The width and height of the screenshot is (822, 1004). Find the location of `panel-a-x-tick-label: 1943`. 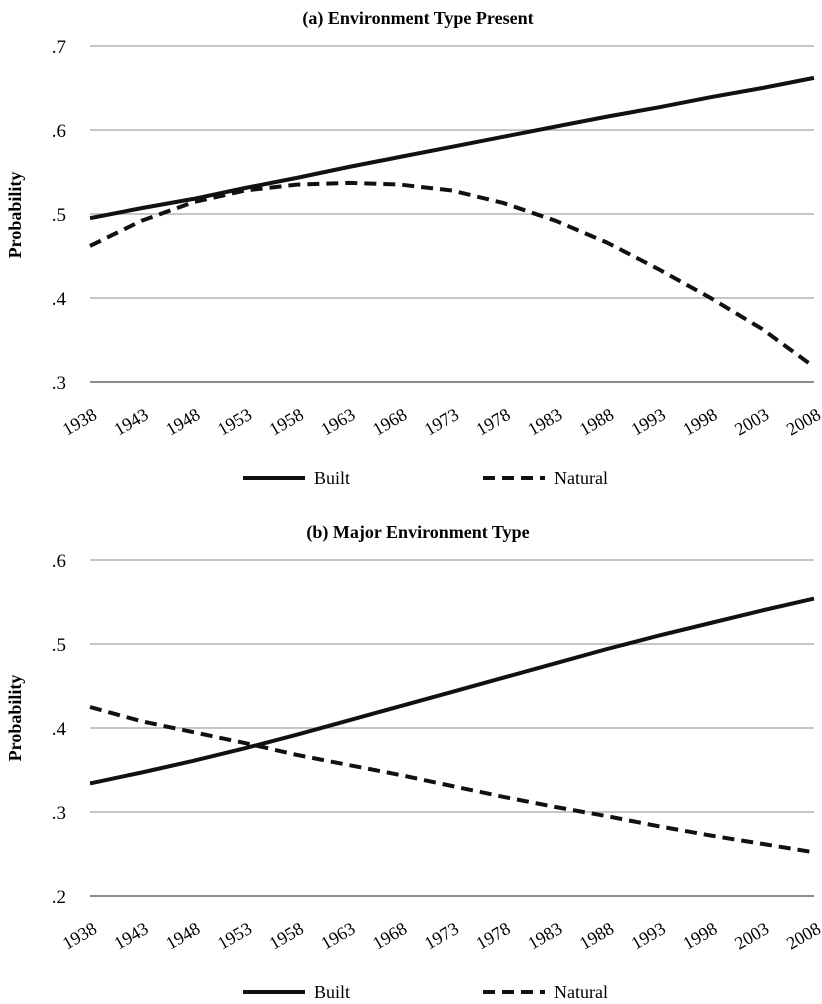

panel-a-x-tick-label: 1943 is located at coordinates (131, 421).